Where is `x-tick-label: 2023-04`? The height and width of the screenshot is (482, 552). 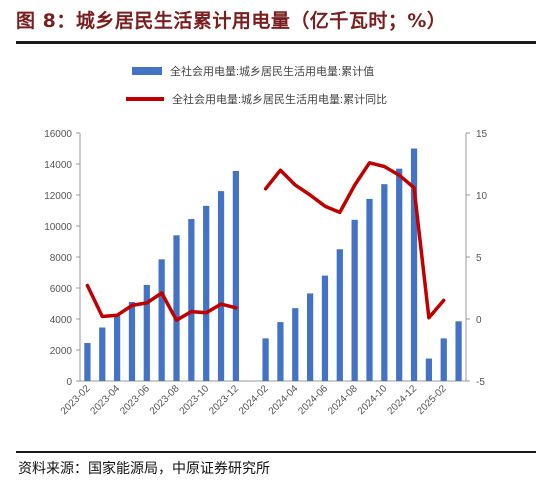 x-tick-label: 2023-04 is located at coordinates (106, 400).